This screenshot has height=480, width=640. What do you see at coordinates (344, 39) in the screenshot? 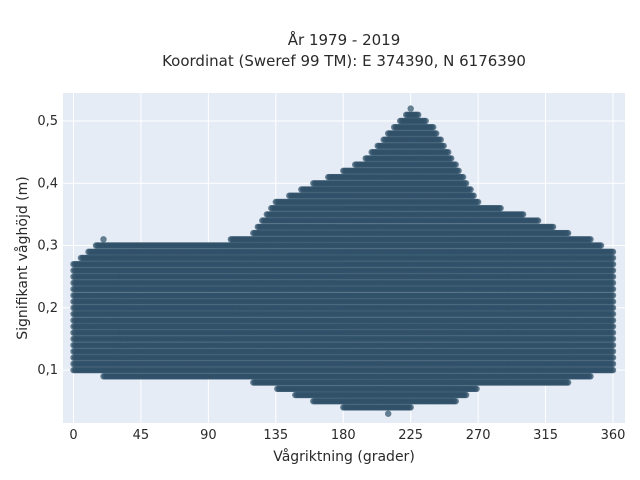
I see `chart-title: År 1979 - 2019` at bounding box center [344, 39].